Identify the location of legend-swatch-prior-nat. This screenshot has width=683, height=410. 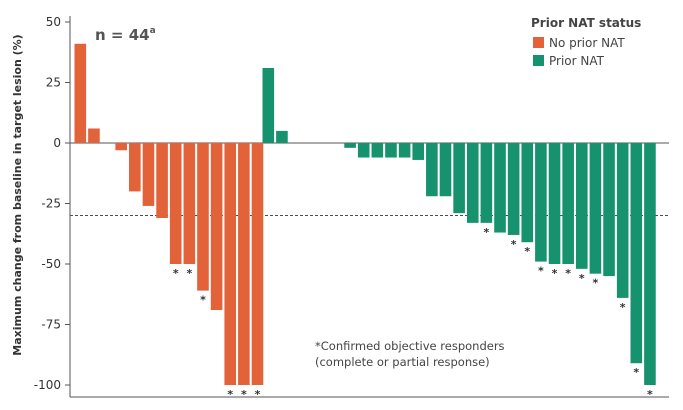
(538, 60).